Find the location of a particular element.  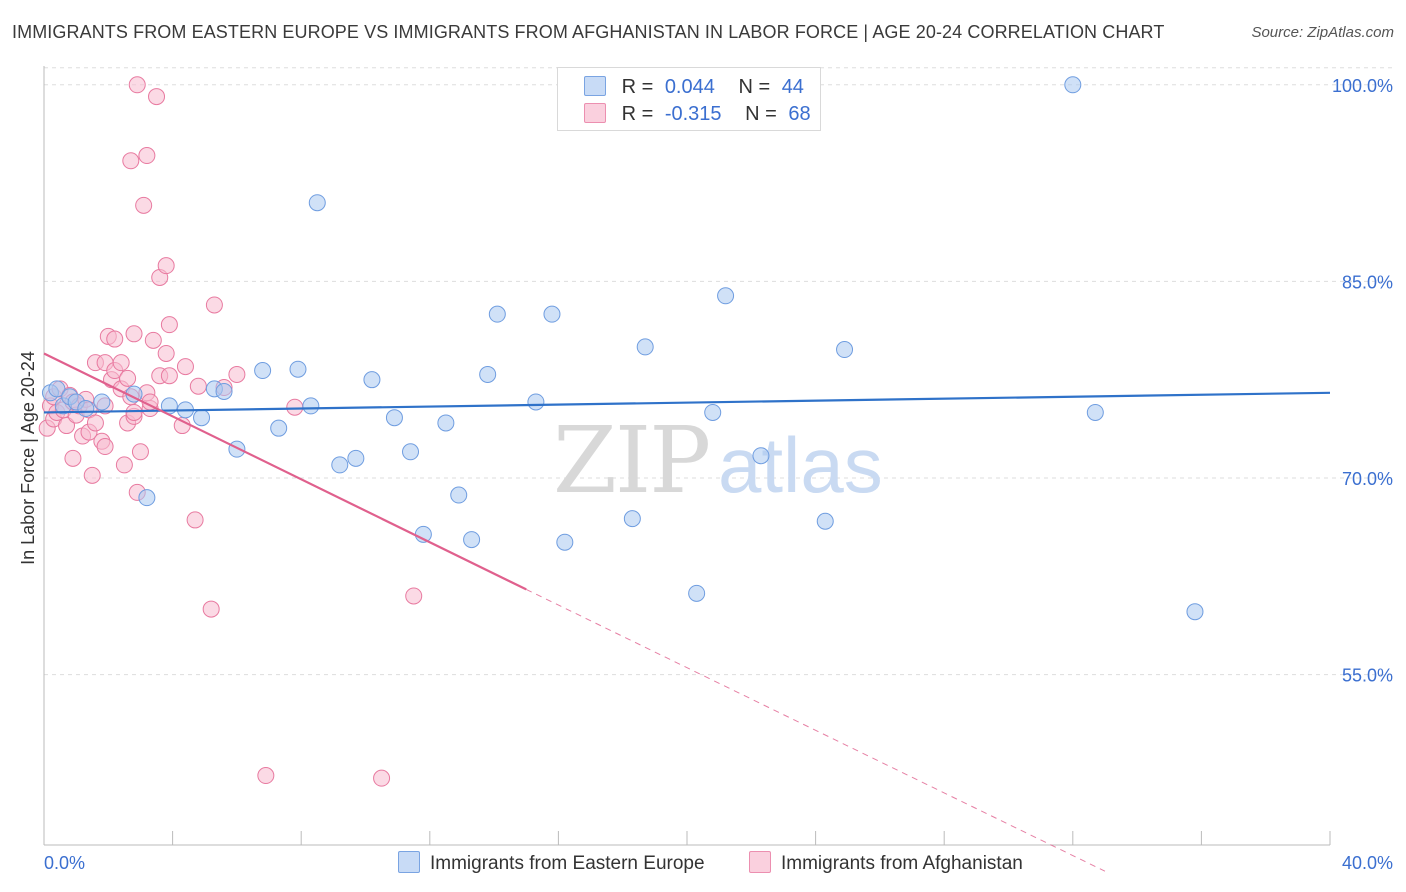

x-tick-label: 0.0% is located at coordinates (64, 863).